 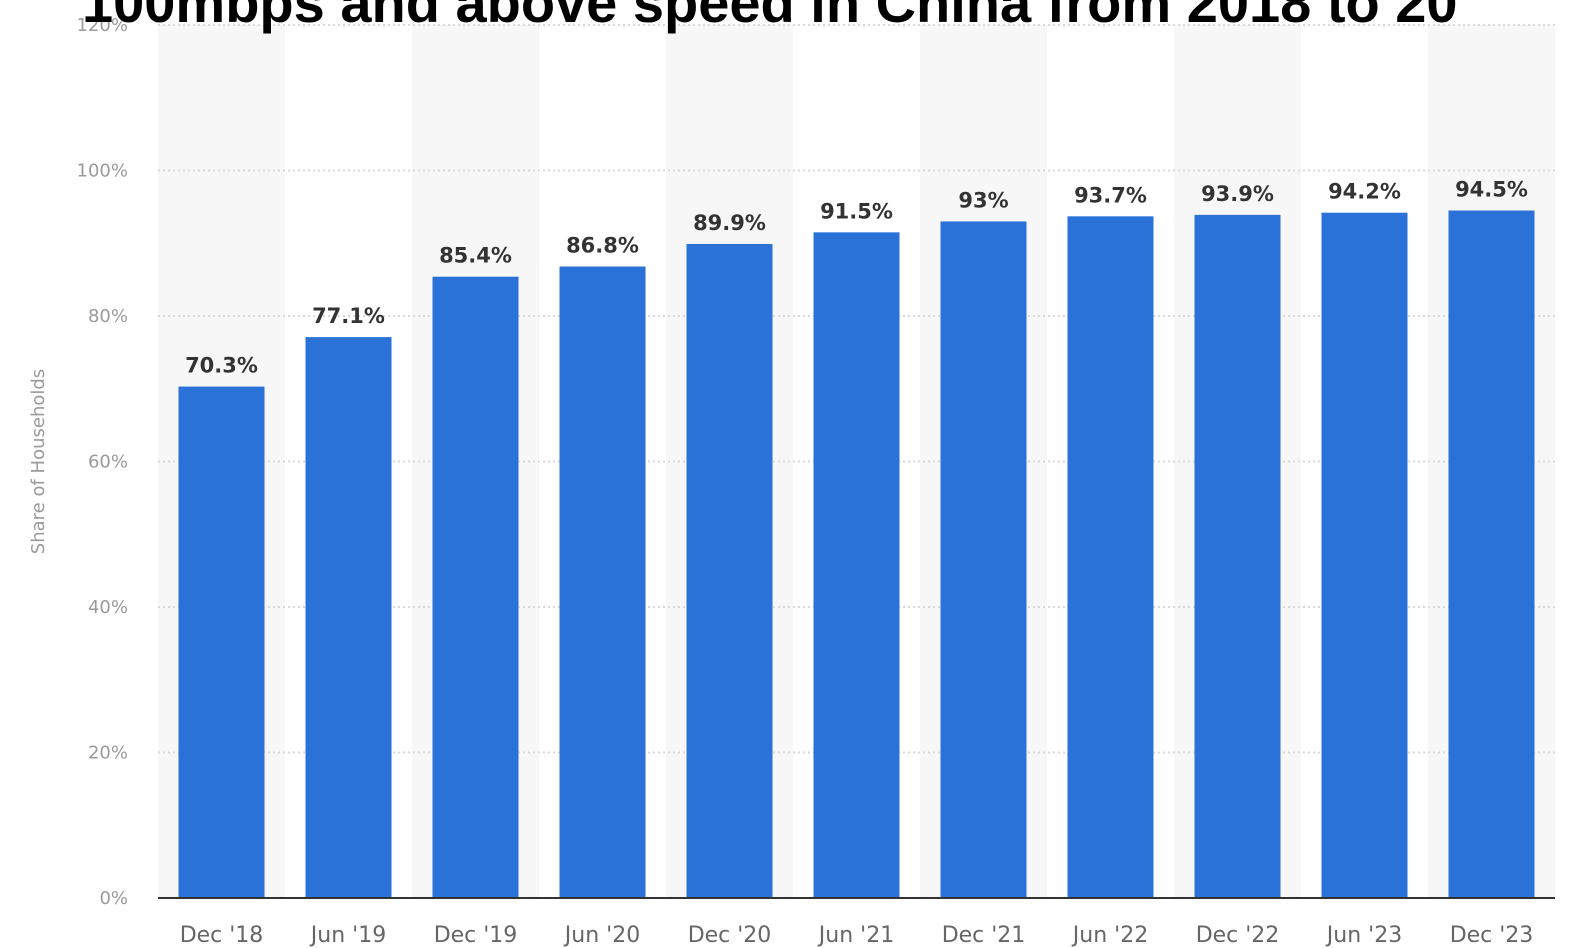 I want to click on x-tick-label: Dec '20, so click(x=730, y=935).